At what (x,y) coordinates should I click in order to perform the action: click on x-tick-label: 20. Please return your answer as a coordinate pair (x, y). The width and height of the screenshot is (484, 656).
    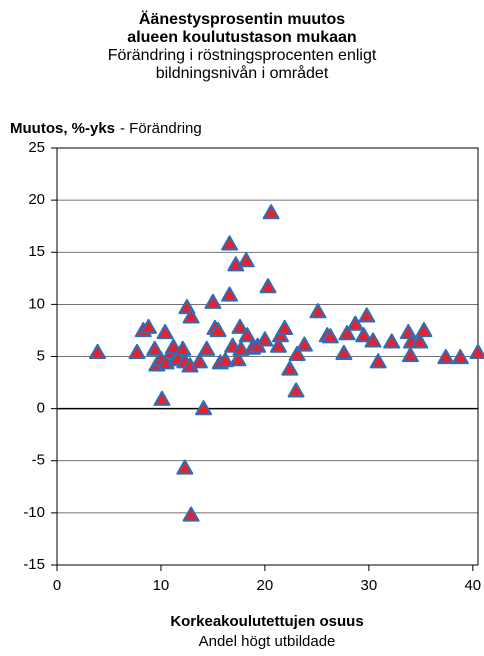
    Looking at the image, I should click on (265, 585).